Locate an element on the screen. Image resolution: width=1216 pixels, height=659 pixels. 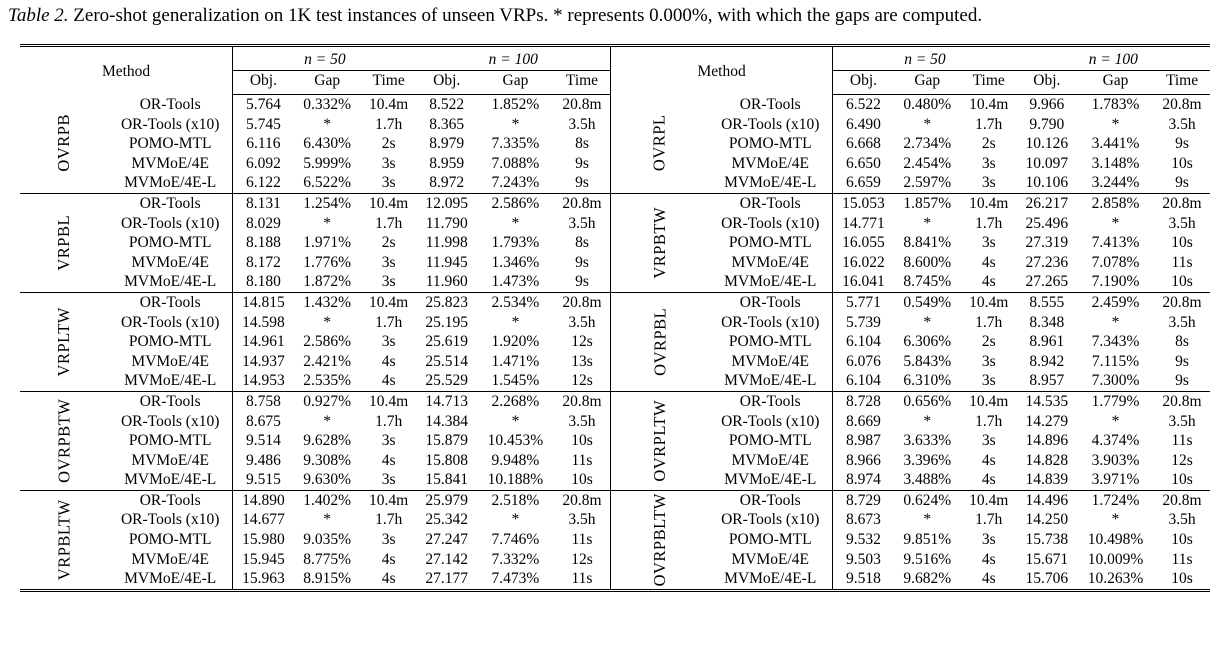
header-gap-n100-left: Gap is located at coordinates (515, 82).